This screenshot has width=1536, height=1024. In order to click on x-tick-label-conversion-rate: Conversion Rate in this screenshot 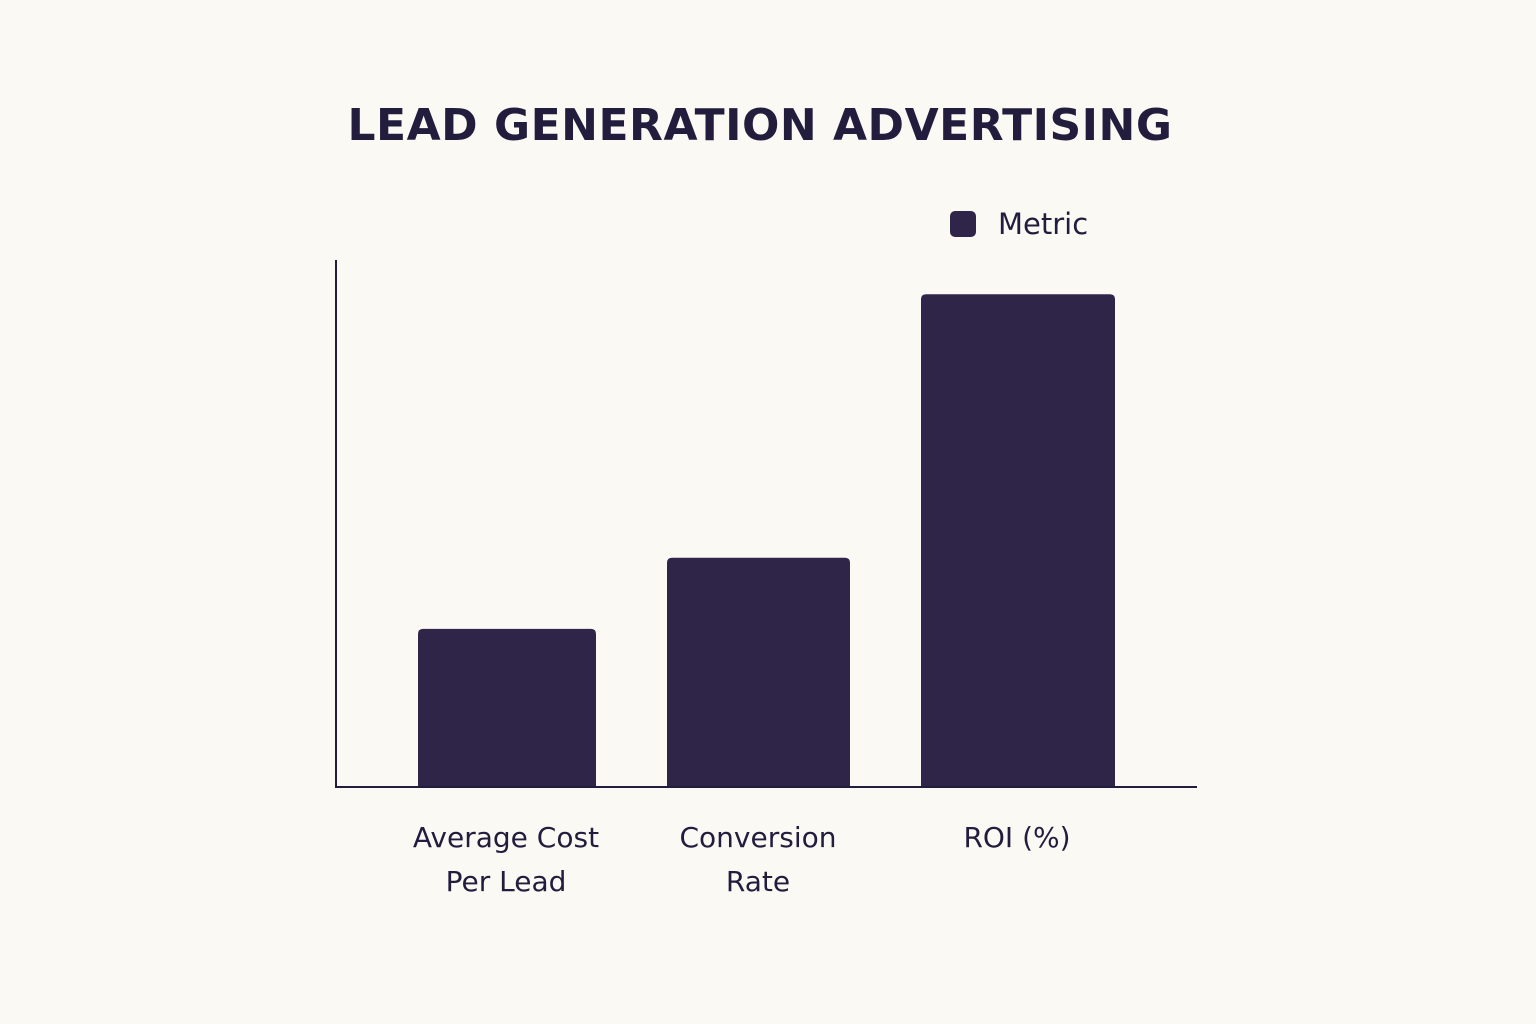, I will do `click(758, 859)`.